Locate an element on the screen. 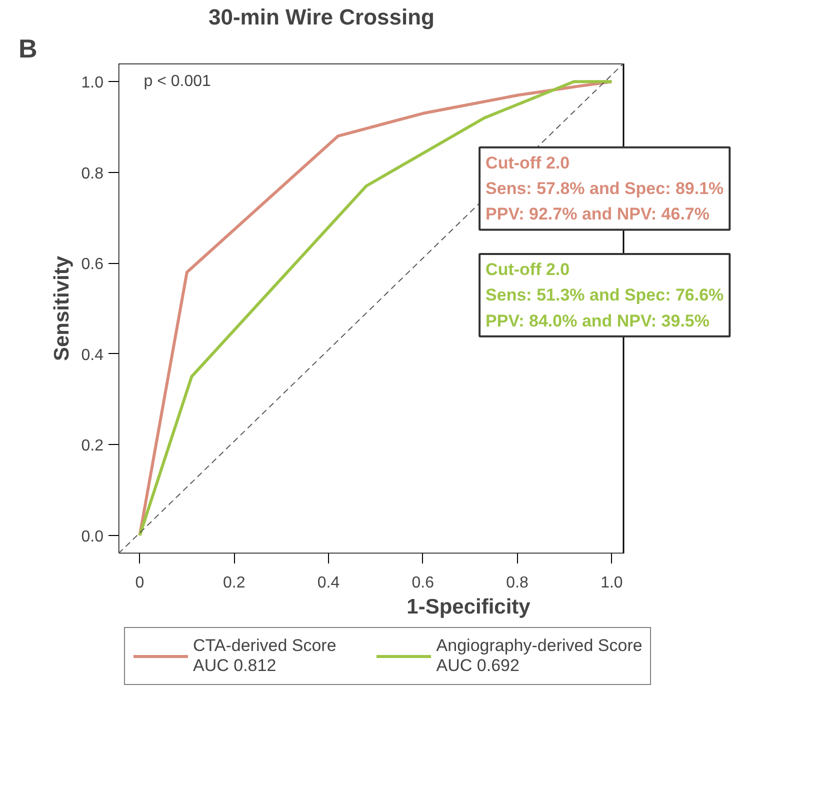 The height and width of the screenshot is (790, 837). y-tick-label: 0.2 is located at coordinates (92, 446).